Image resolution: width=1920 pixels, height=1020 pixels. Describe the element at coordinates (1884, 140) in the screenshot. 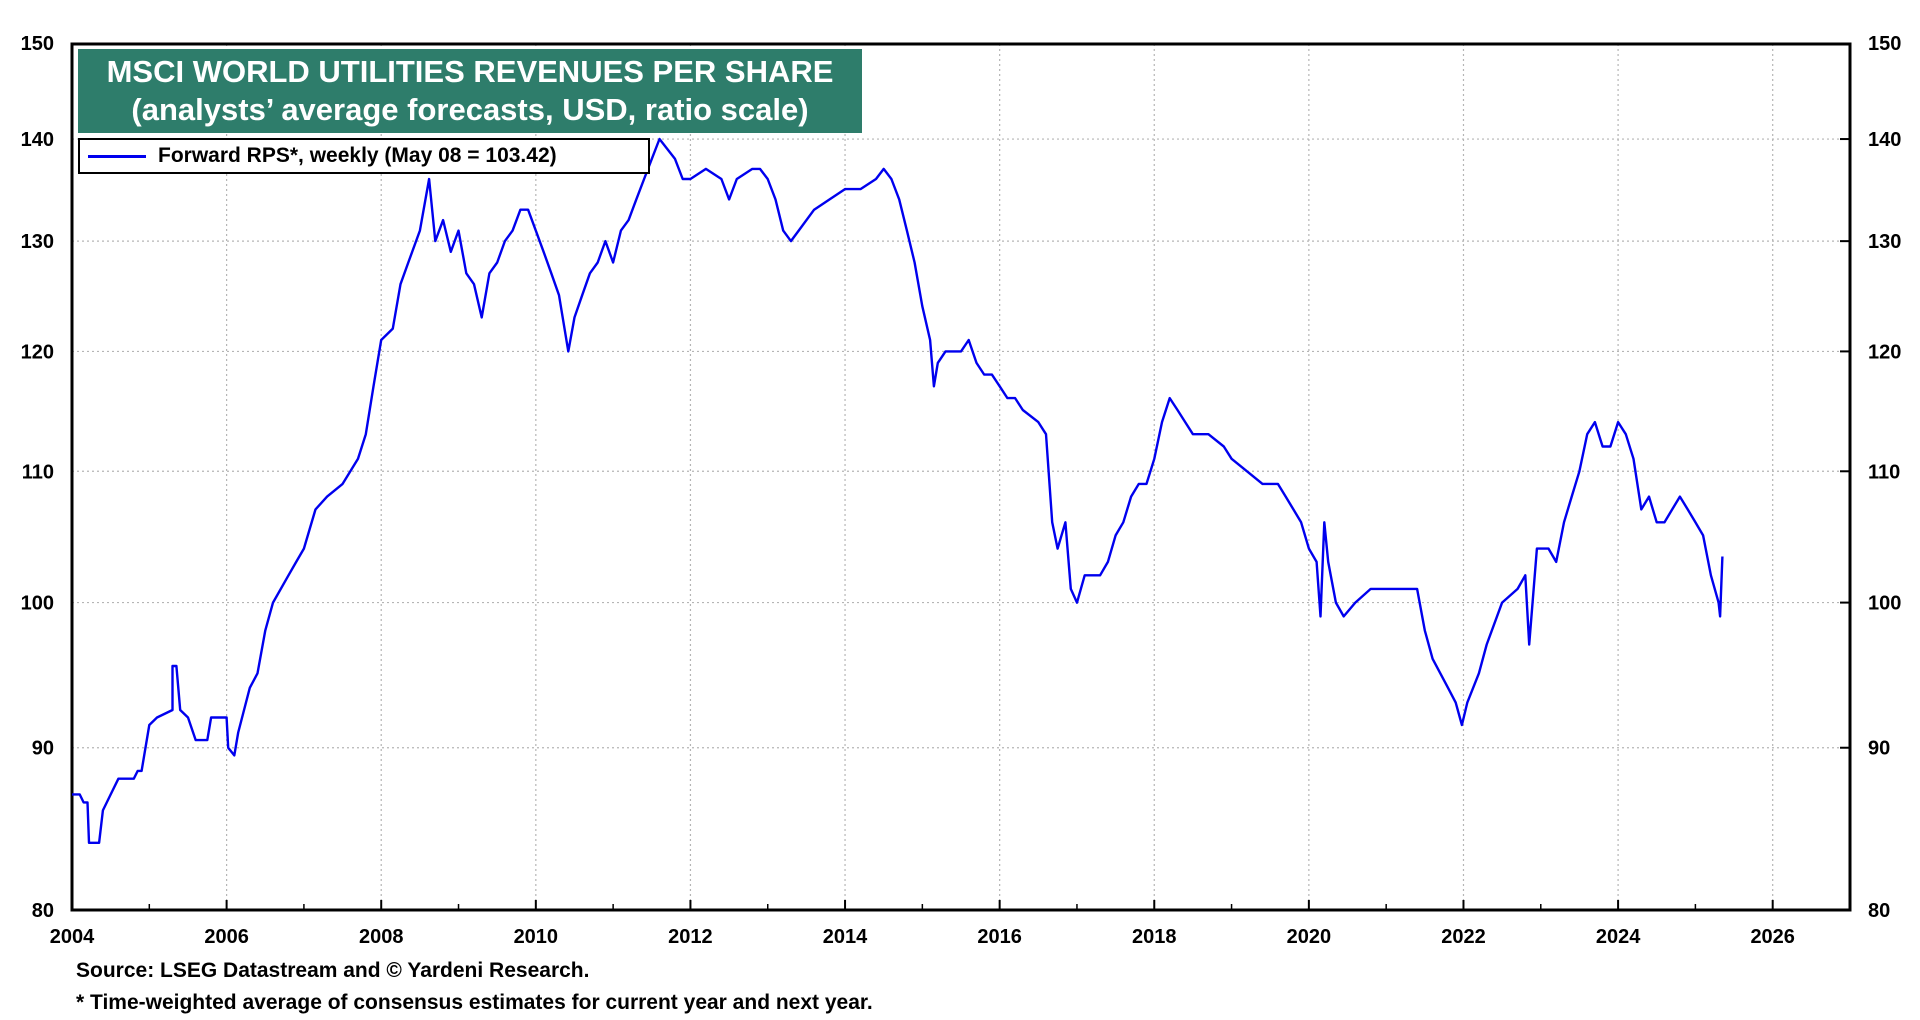

I see `y-tick-label-right: 140` at that location.